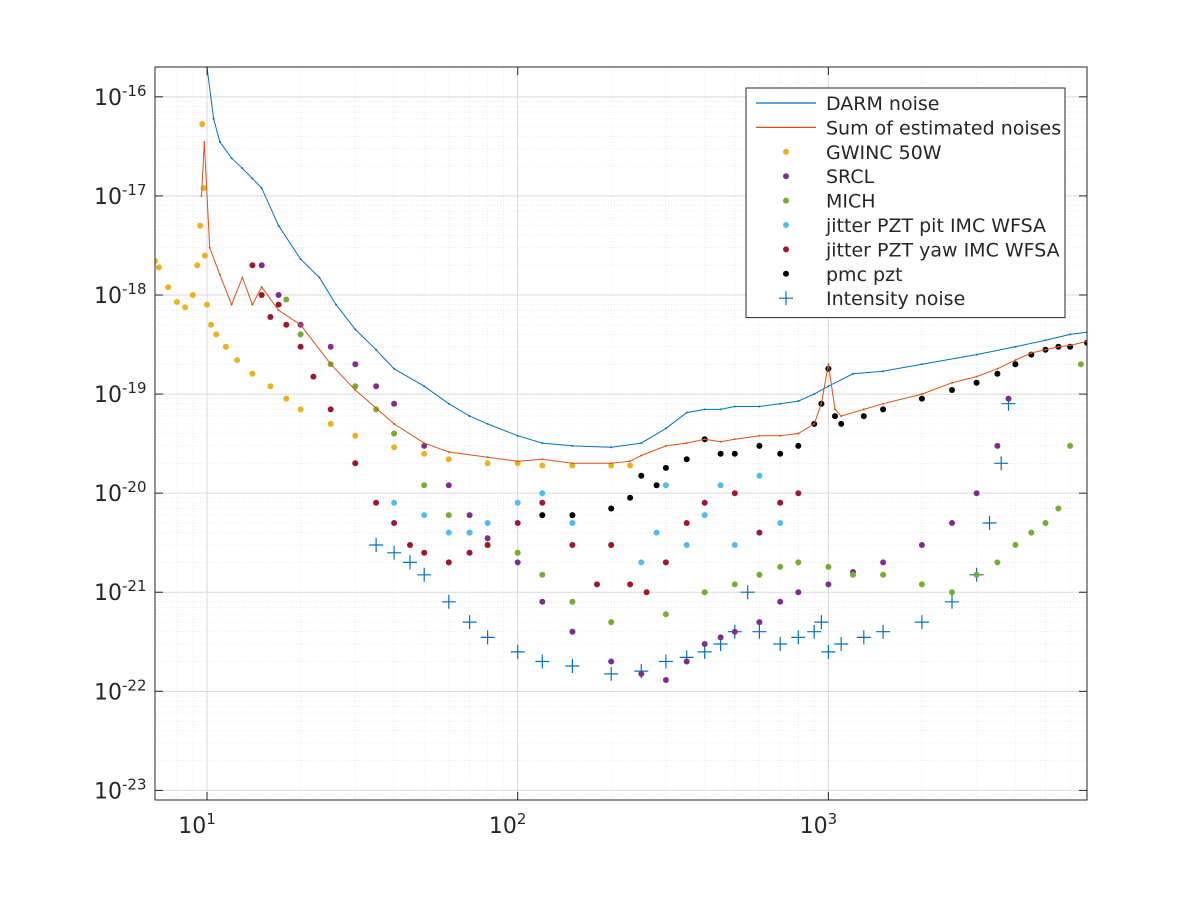  I want to click on legend-entry: pmc pzt, so click(843, 275).